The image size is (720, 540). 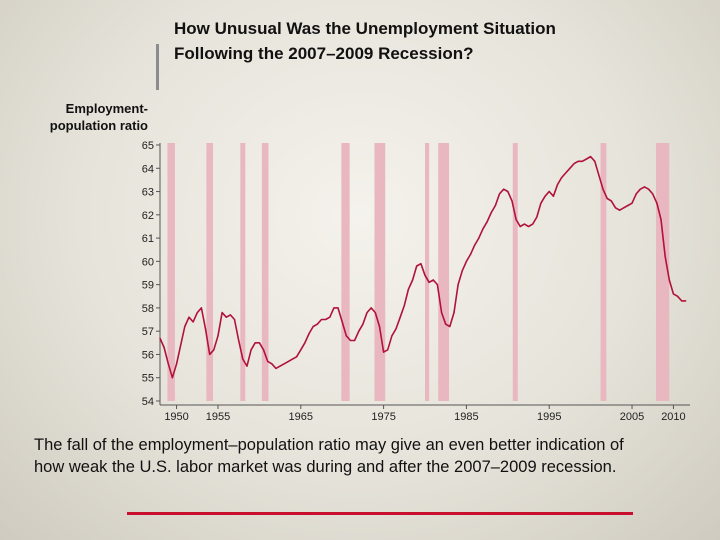 What do you see at coordinates (380, 513) in the screenshot?
I see `red-accent-rule` at bounding box center [380, 513].